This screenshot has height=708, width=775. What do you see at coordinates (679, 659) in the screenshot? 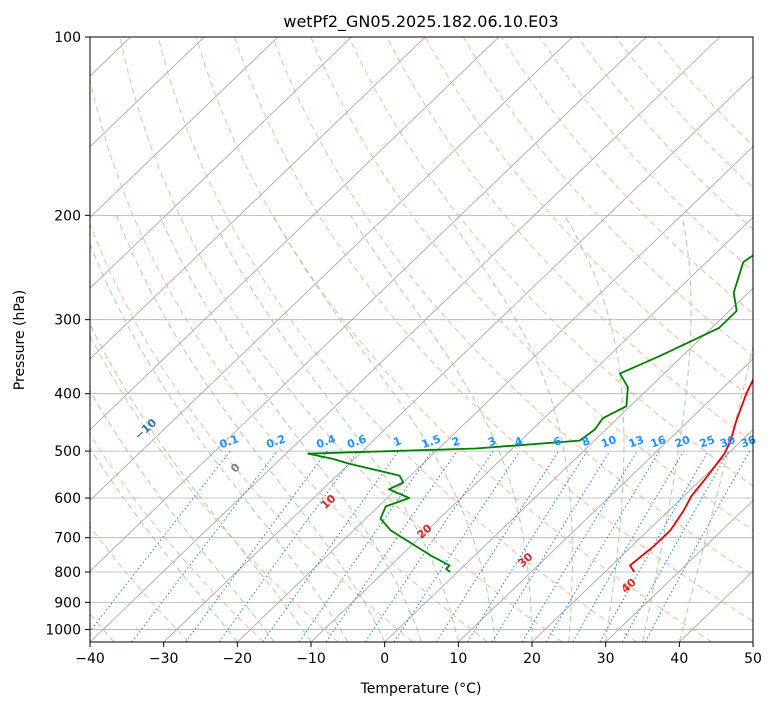
I see `x-tick-label: 40` at bounding box center [679, 659].